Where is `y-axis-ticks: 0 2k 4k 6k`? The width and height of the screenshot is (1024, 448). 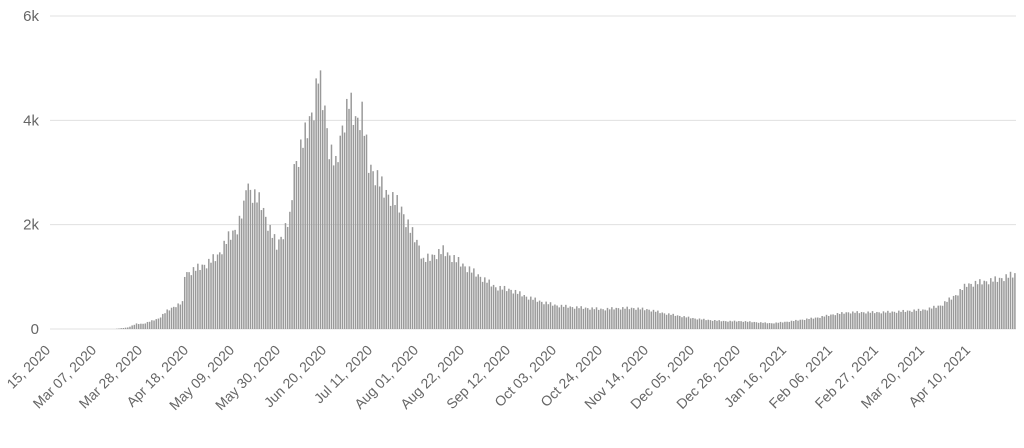 y-axis-ticks: 0 2k 4k 6k is located at coordinates (31, 173).